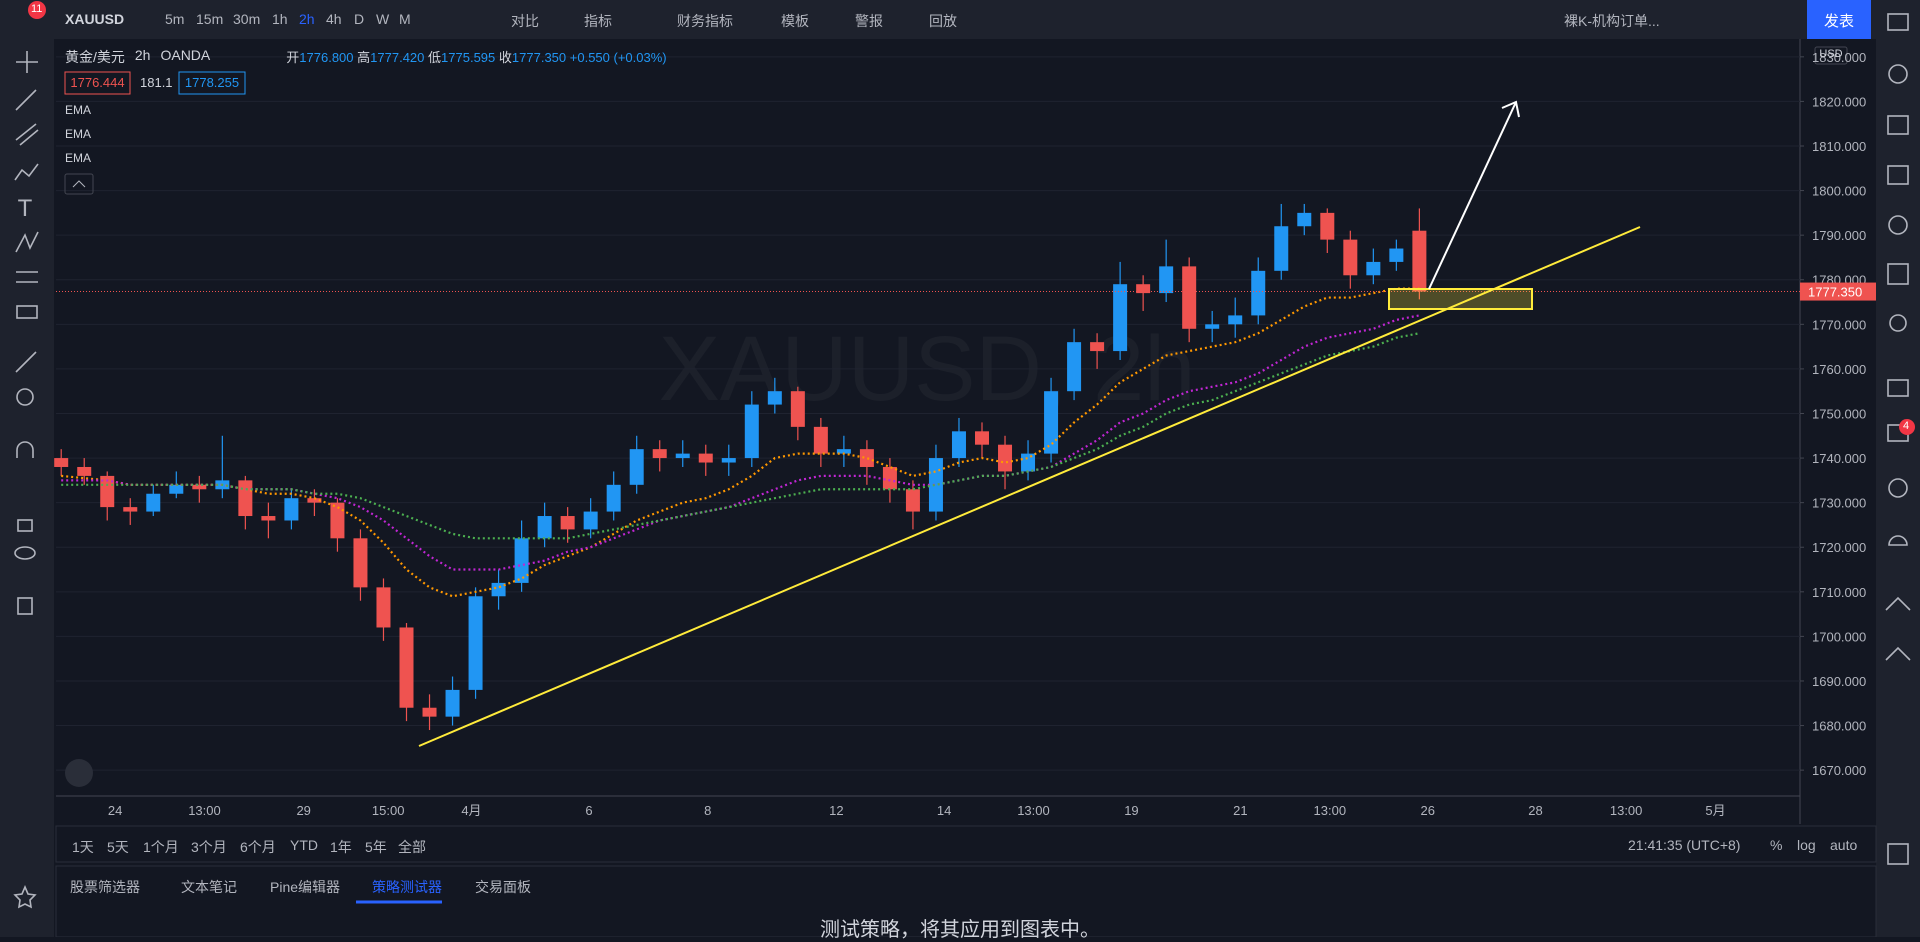 The width and height of the screenshot is (1920, 942). What do you see at coordinates (1839, 726) in the screenshot?
I see `y-tick-label: 1680.000` at bounding box center [1839, 726].